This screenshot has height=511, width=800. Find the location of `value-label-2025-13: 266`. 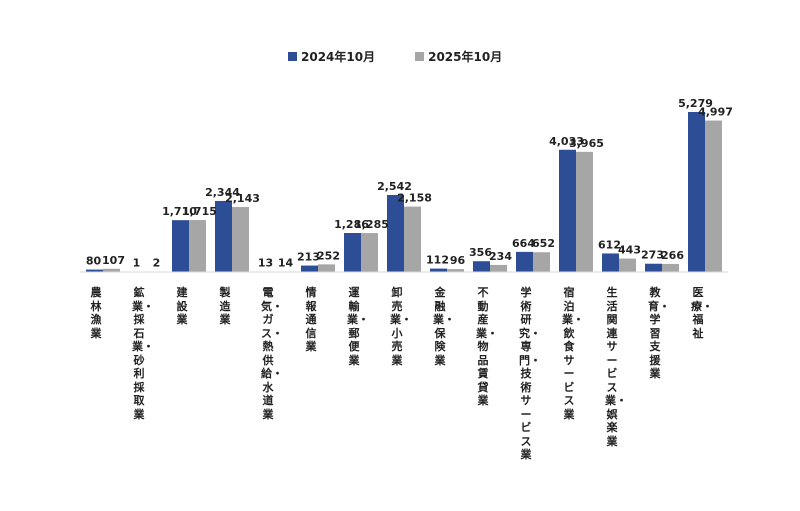

value-label-2025-13: 266 is located at coordinates (672, 255).